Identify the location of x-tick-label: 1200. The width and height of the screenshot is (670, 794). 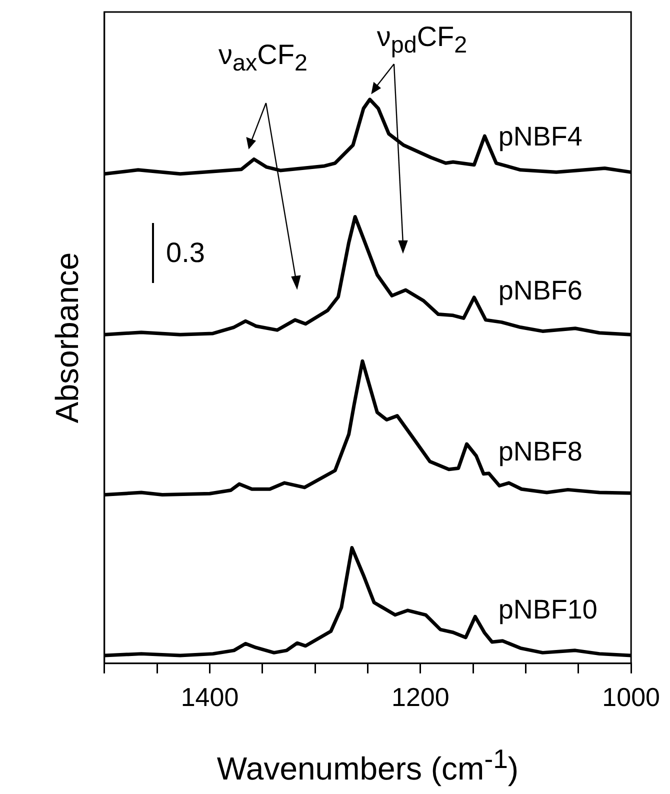
(420, 697).